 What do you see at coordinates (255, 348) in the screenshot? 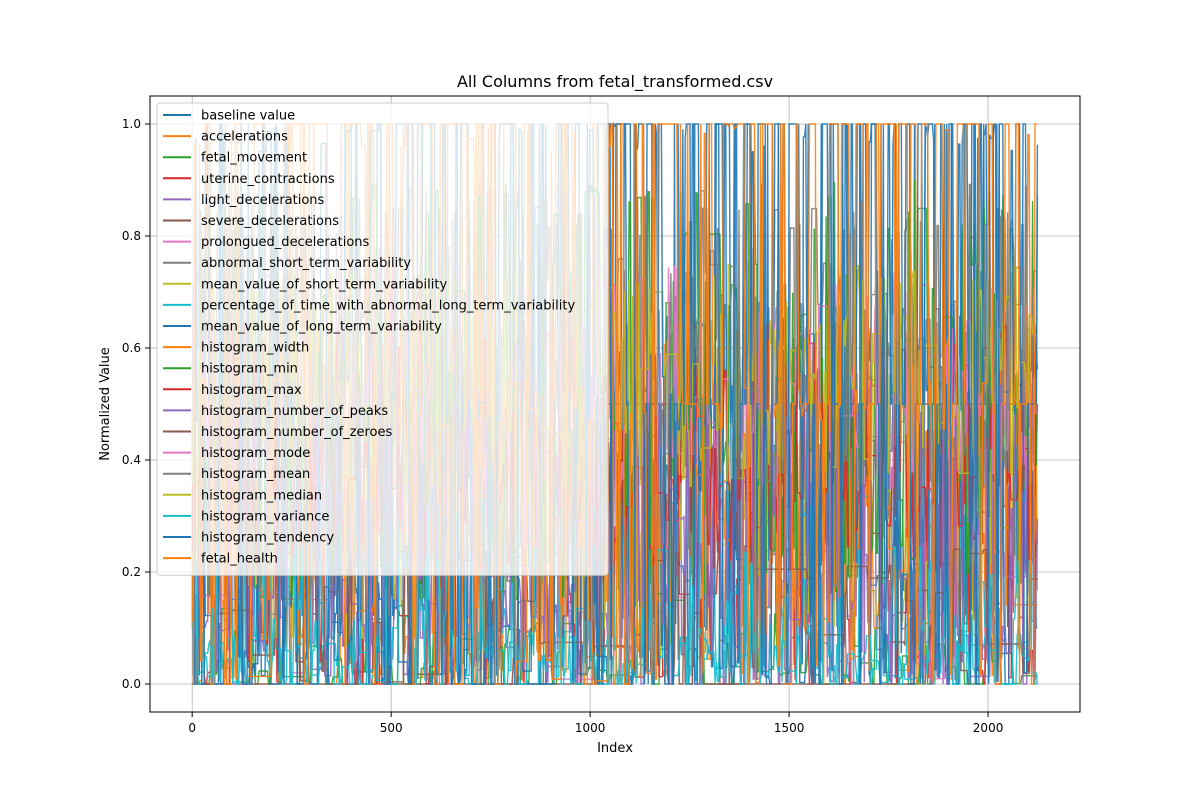
I see `legend-entry-label: histogram_width` at bounding box center [255, 348].